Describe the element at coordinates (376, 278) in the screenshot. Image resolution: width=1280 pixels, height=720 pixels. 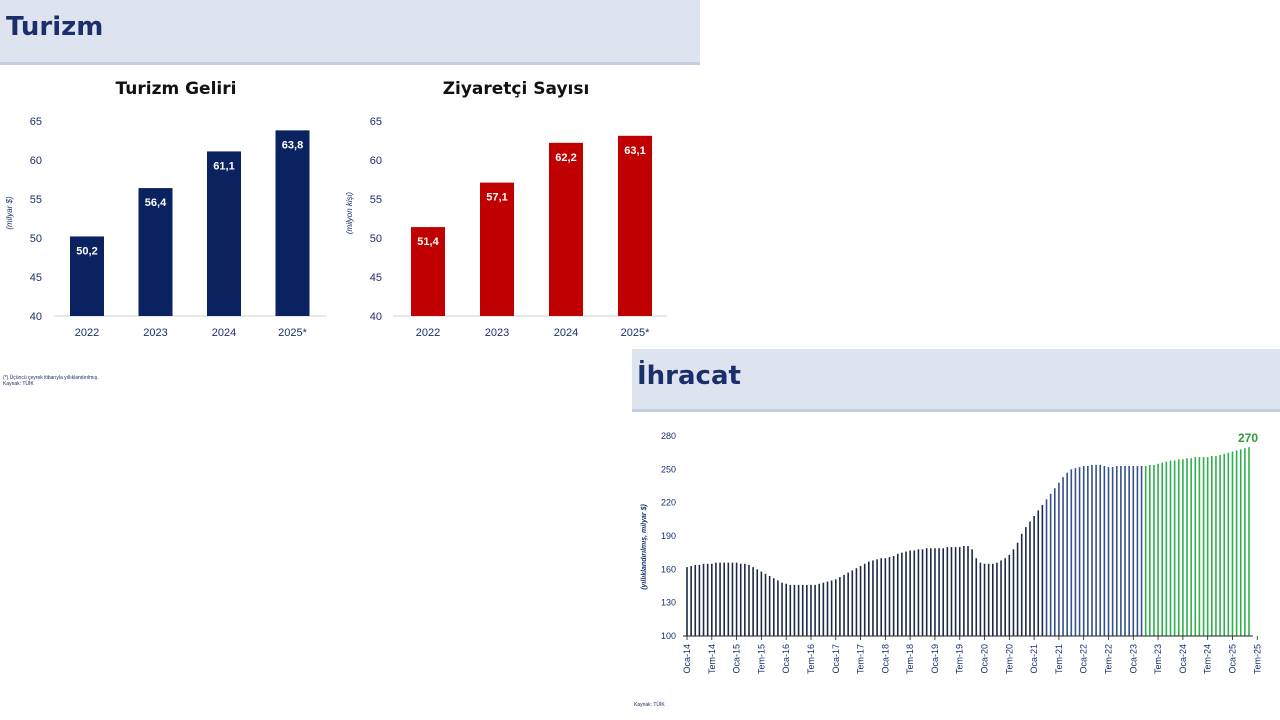
I see `ziyaretci-sayisi-y-tick-label: 45` at that location.